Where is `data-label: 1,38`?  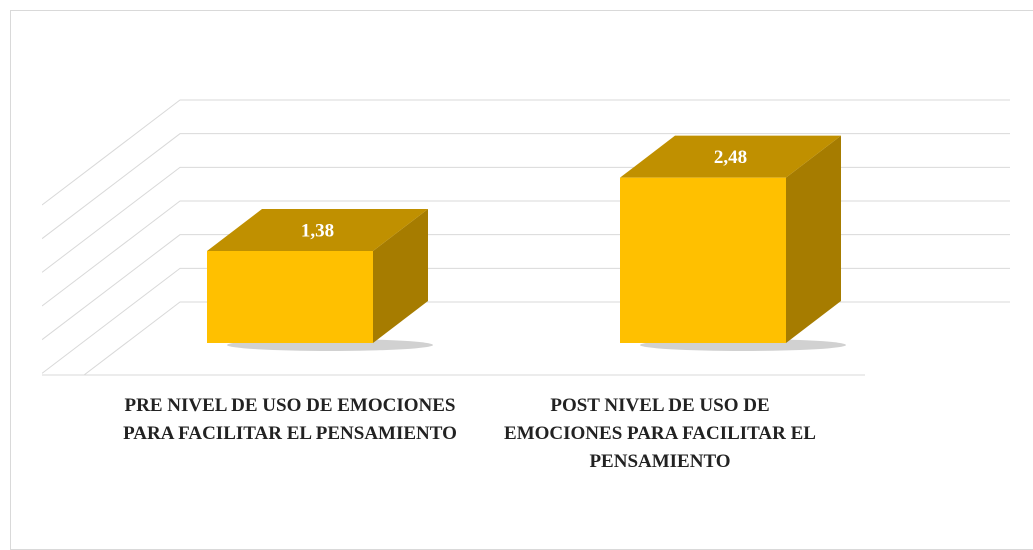 data-label: 1,38 is located at coordinates (317, 230).